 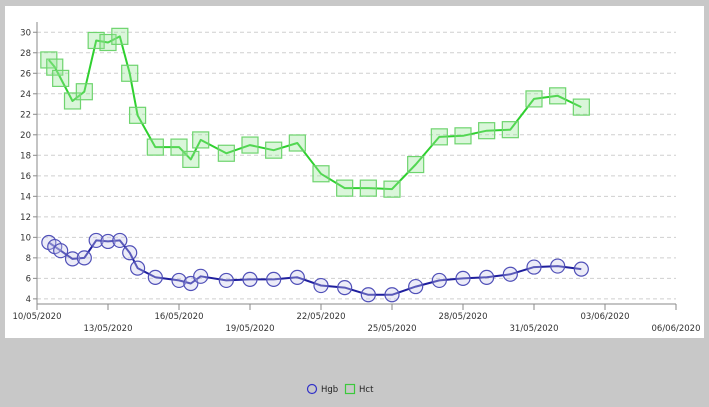 What do you see at coordinates (350, 389) in the screenshot?
I see `legend-swatch-hct` at bounding box center [350, 389].